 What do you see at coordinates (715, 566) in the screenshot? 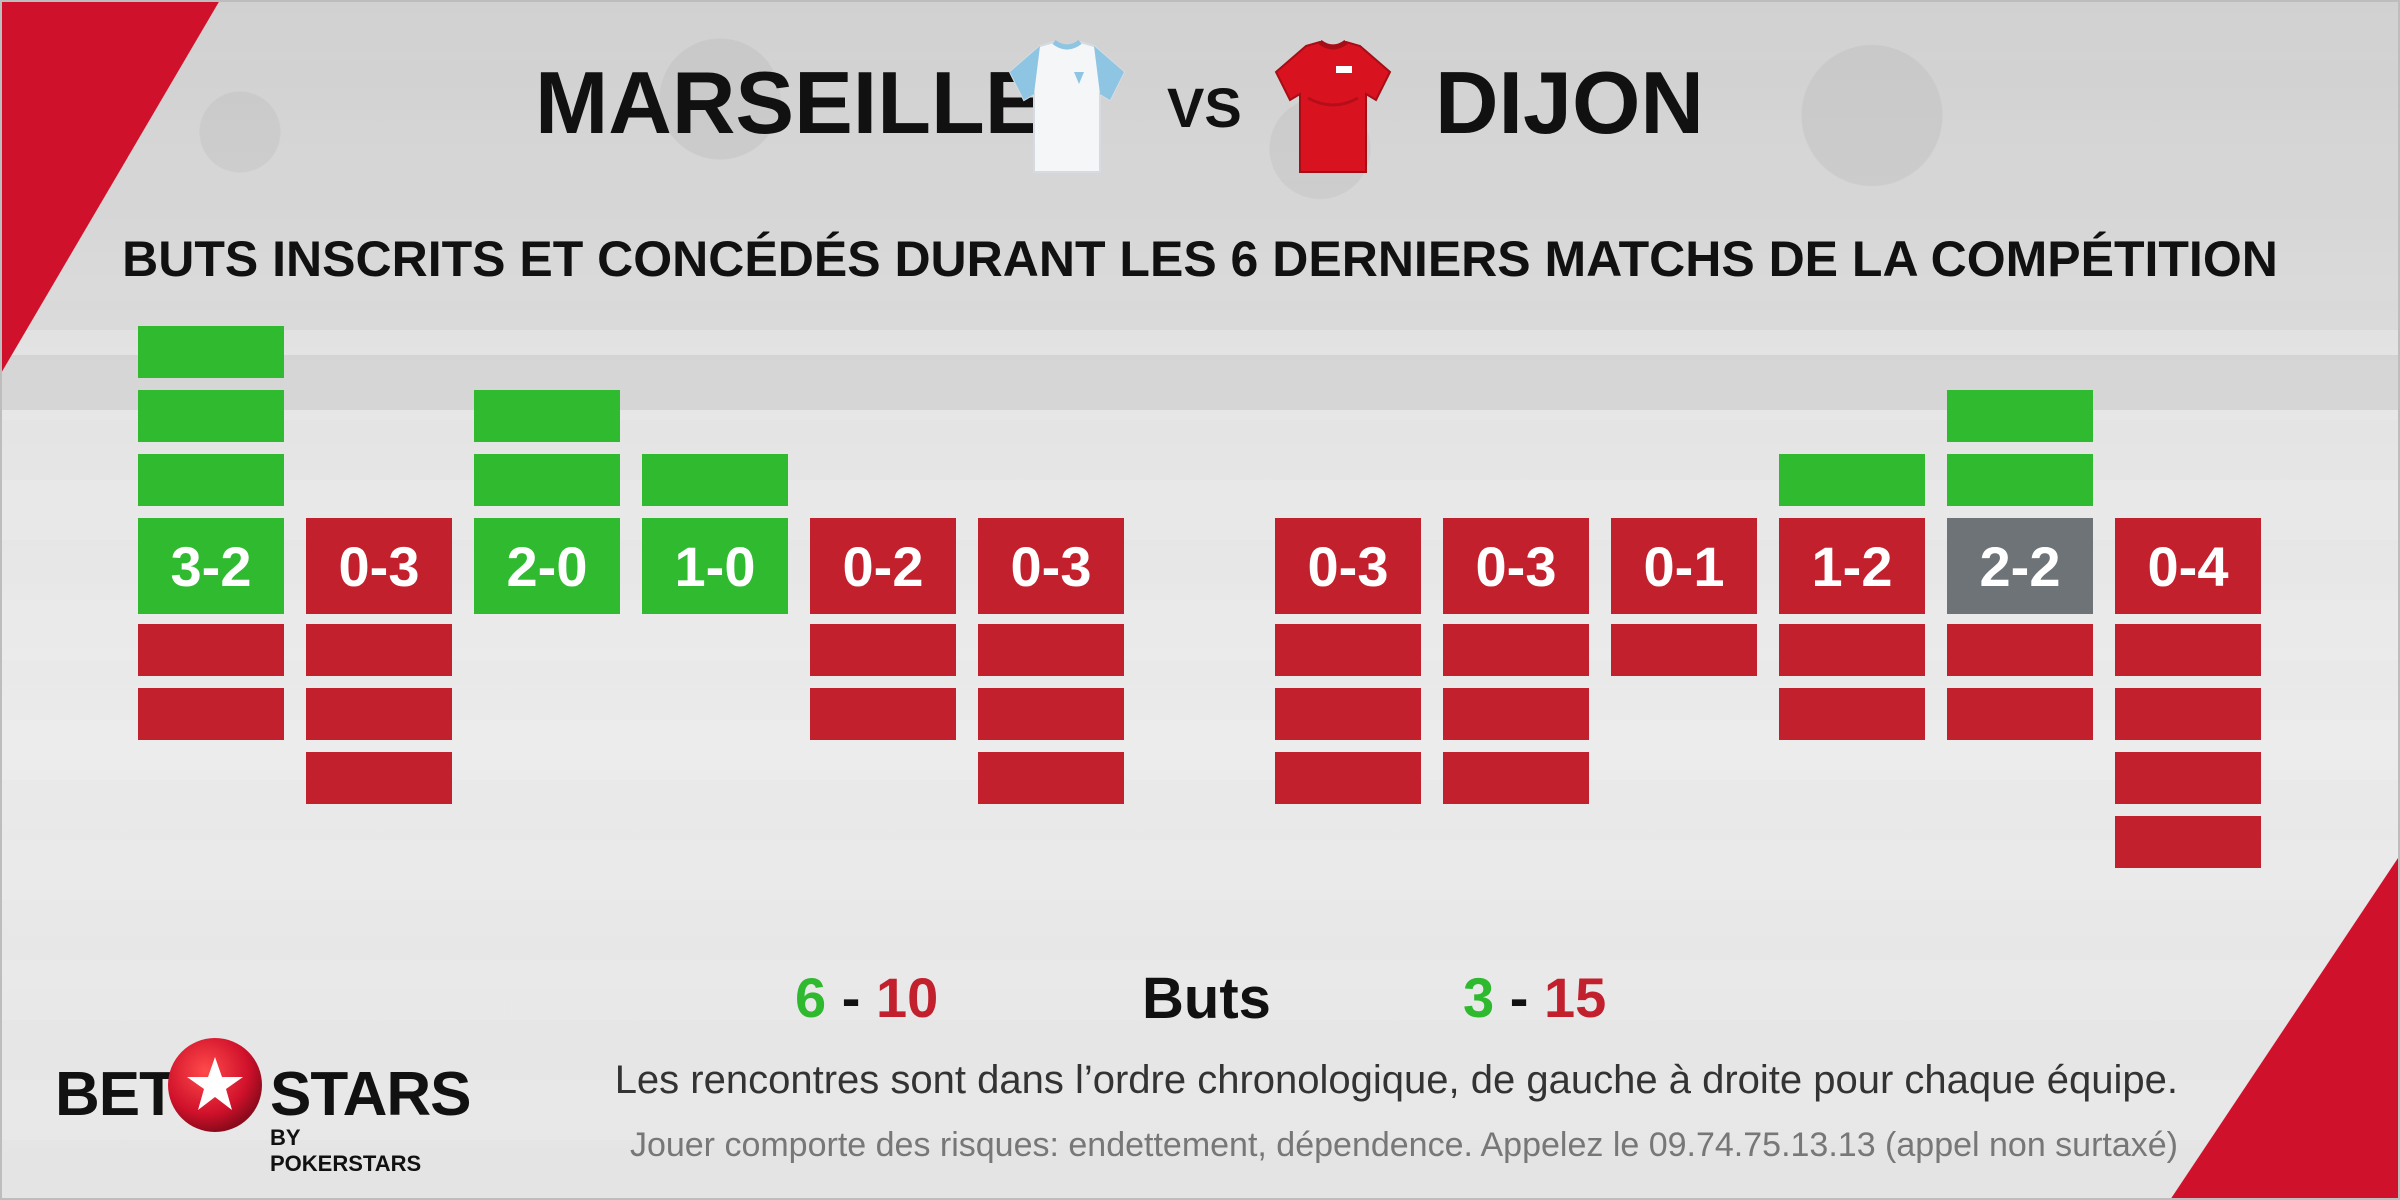
I see `score-tile-marseille-4: 1-0` at bounding box center [715, 566].